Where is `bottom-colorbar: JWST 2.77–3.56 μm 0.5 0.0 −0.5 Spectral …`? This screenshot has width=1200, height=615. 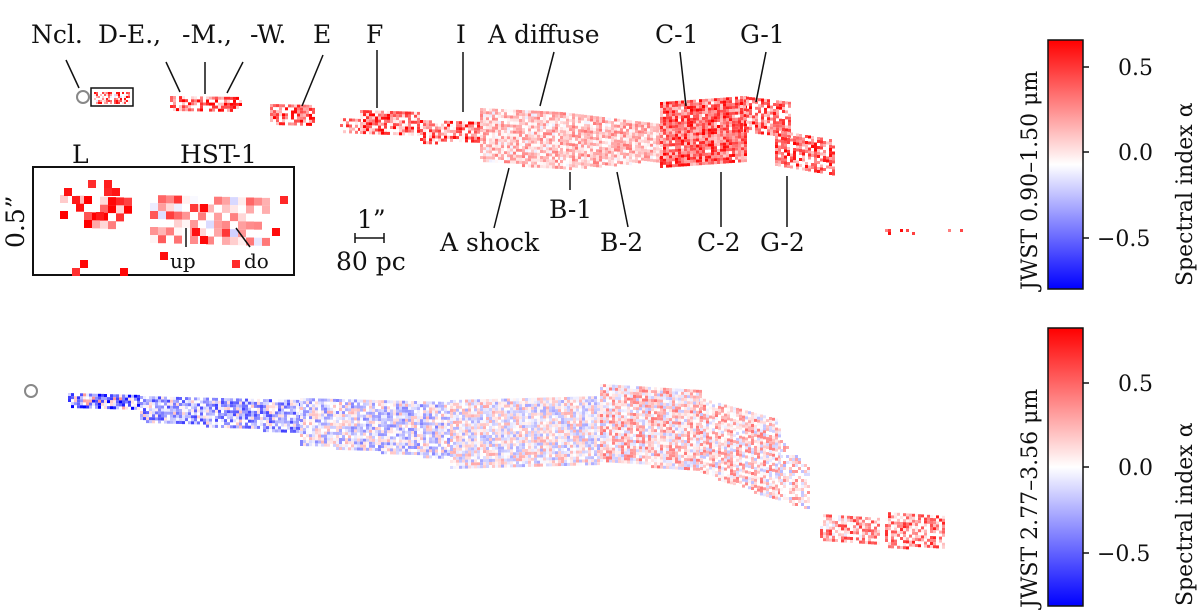 bottom-colorbar: JWST 2.77–3.56 μm 0.5 0.0 −0.5 Spectral … is located at coordinates (1108, 468).